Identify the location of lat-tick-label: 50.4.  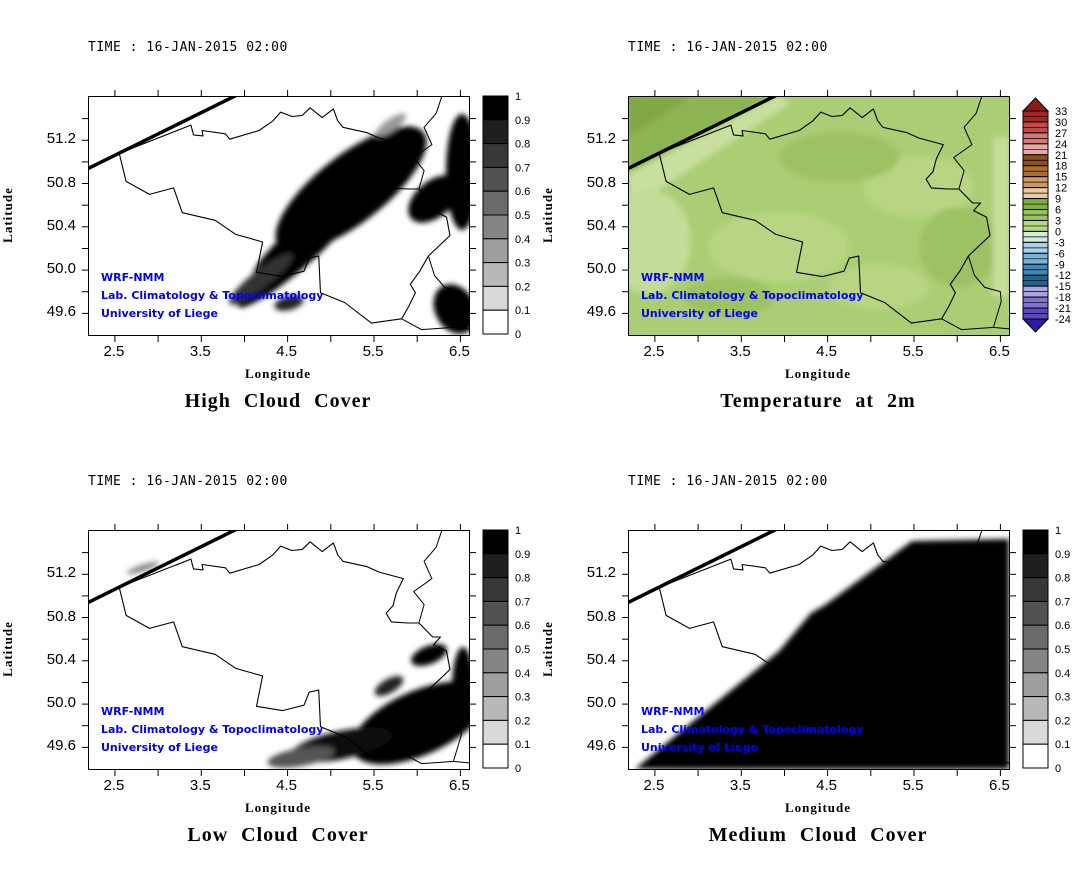
(61, 225).